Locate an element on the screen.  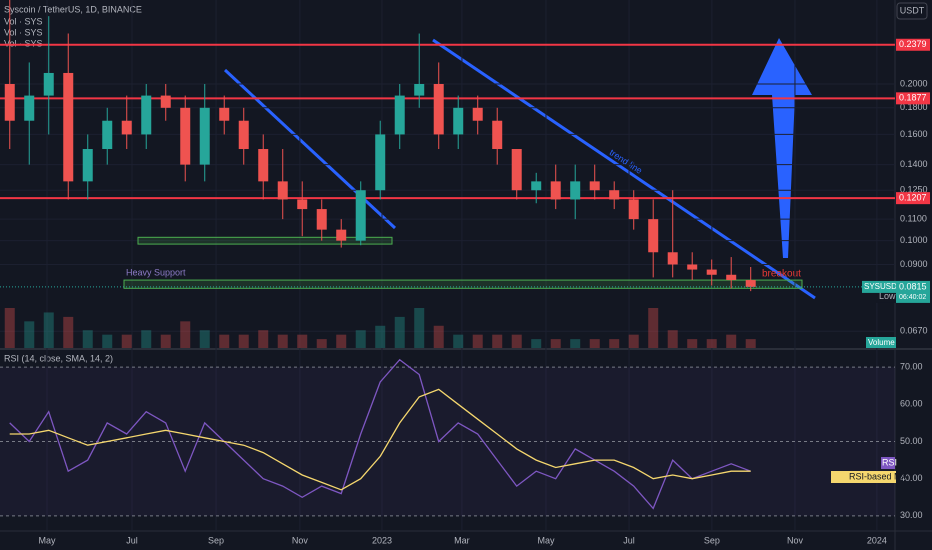
countdown: 06:40:02 is located at coordinates (912, 297).